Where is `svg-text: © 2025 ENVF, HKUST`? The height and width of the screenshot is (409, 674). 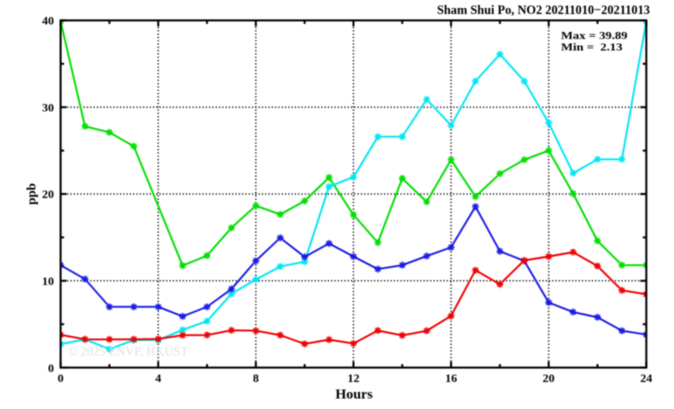 svg-text: © 2025 ENVF, HKUST is located at coordinates (128, 352).